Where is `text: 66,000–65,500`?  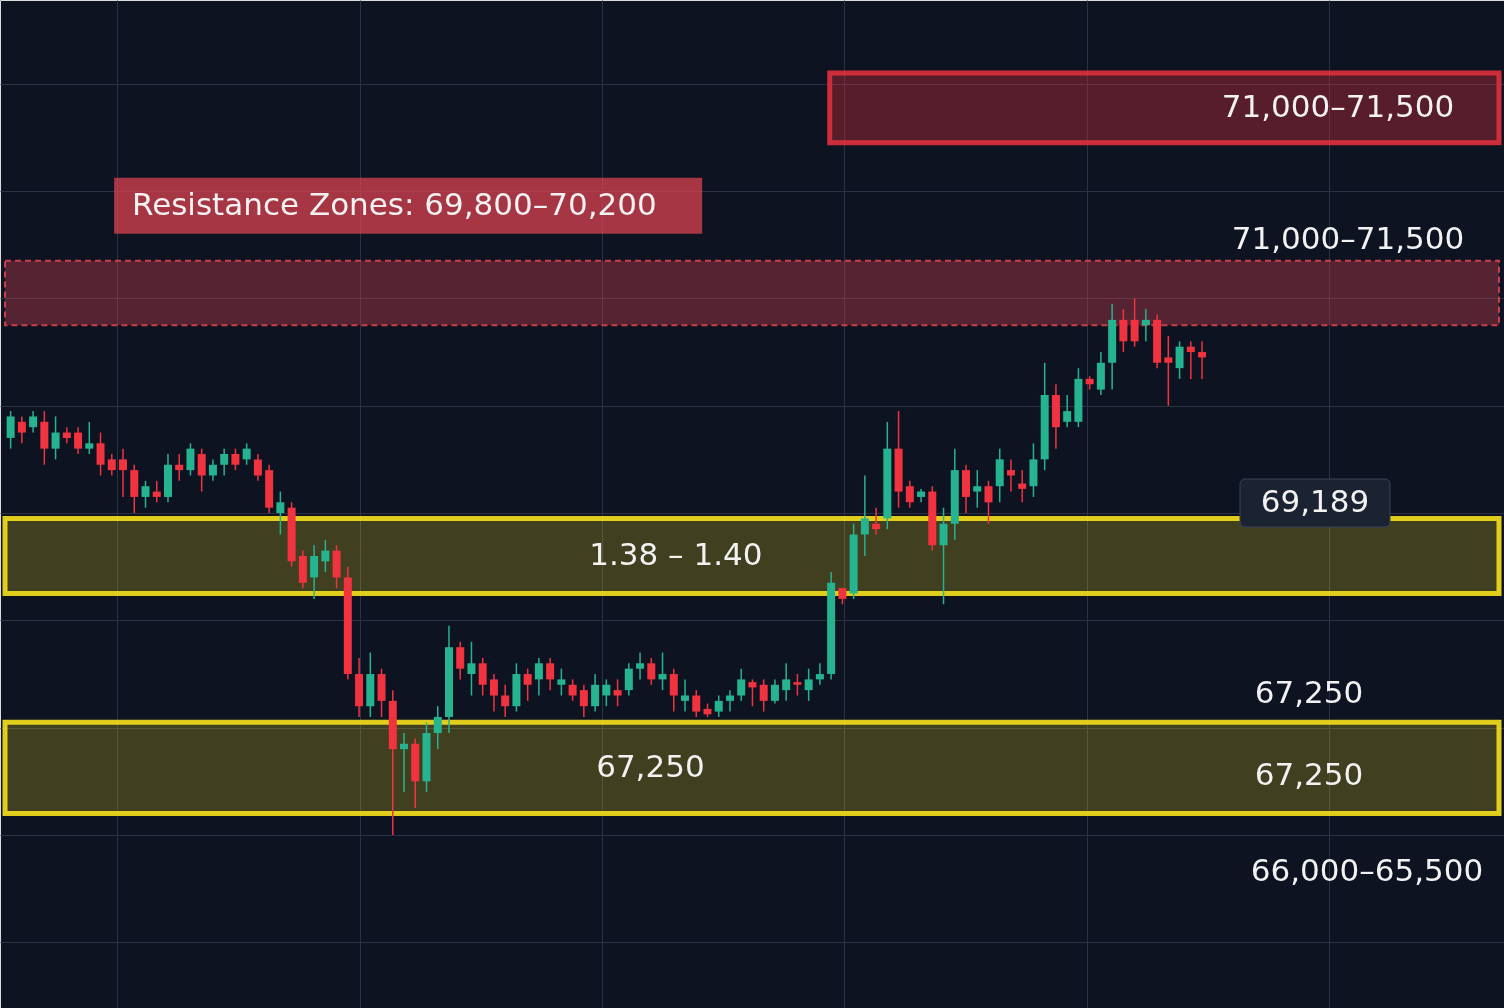 text: 66,000–65,500 is located at coordinates (1367, 870).